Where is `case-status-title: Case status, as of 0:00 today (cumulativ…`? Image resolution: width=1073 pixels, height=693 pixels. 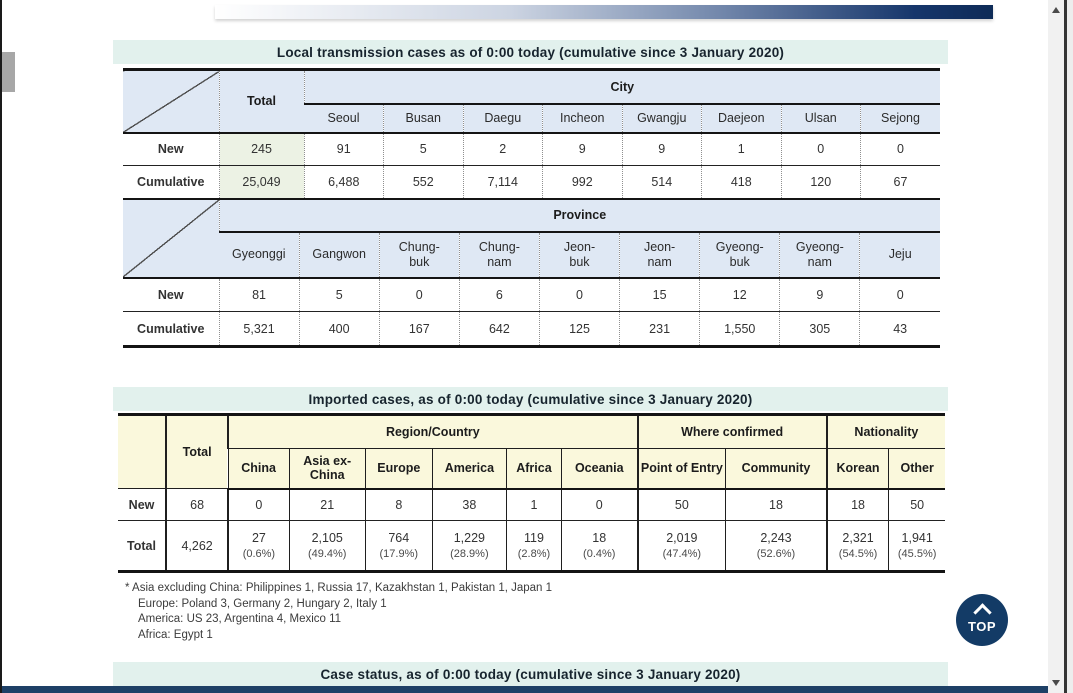
case-status-title: Case status, as of 0:00 today (cumulativ… is located at coordinates (530, 674).